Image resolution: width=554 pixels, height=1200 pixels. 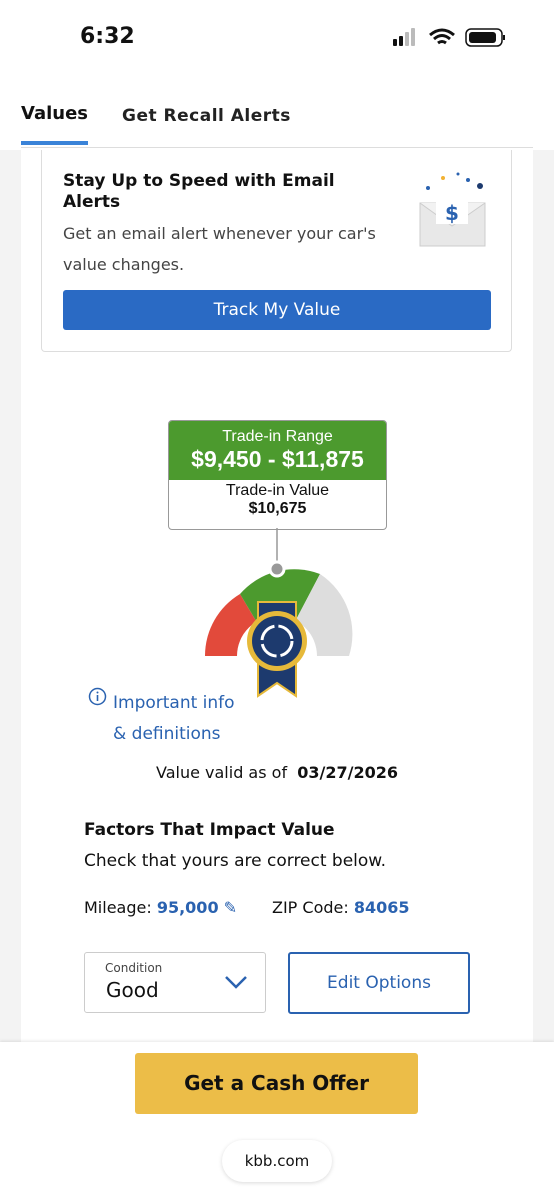 I want to click on condition-label: Condition, so click(x=134, y=968).